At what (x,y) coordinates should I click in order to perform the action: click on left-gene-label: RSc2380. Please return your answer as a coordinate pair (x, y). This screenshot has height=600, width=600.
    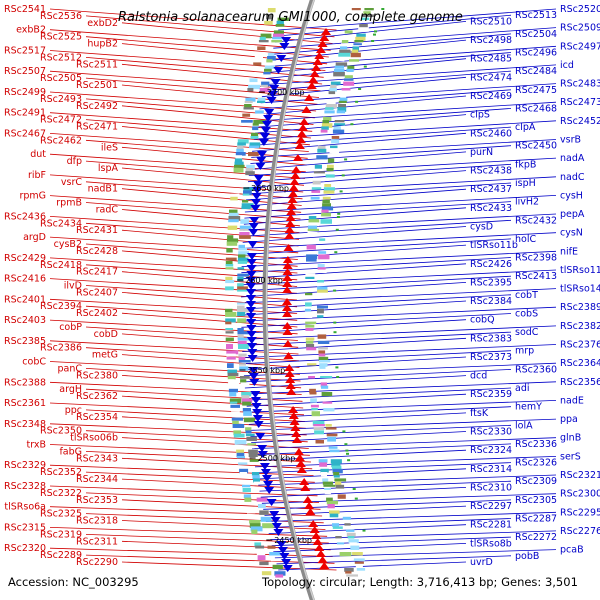
    Looking at the image, I should click on (97, 375).